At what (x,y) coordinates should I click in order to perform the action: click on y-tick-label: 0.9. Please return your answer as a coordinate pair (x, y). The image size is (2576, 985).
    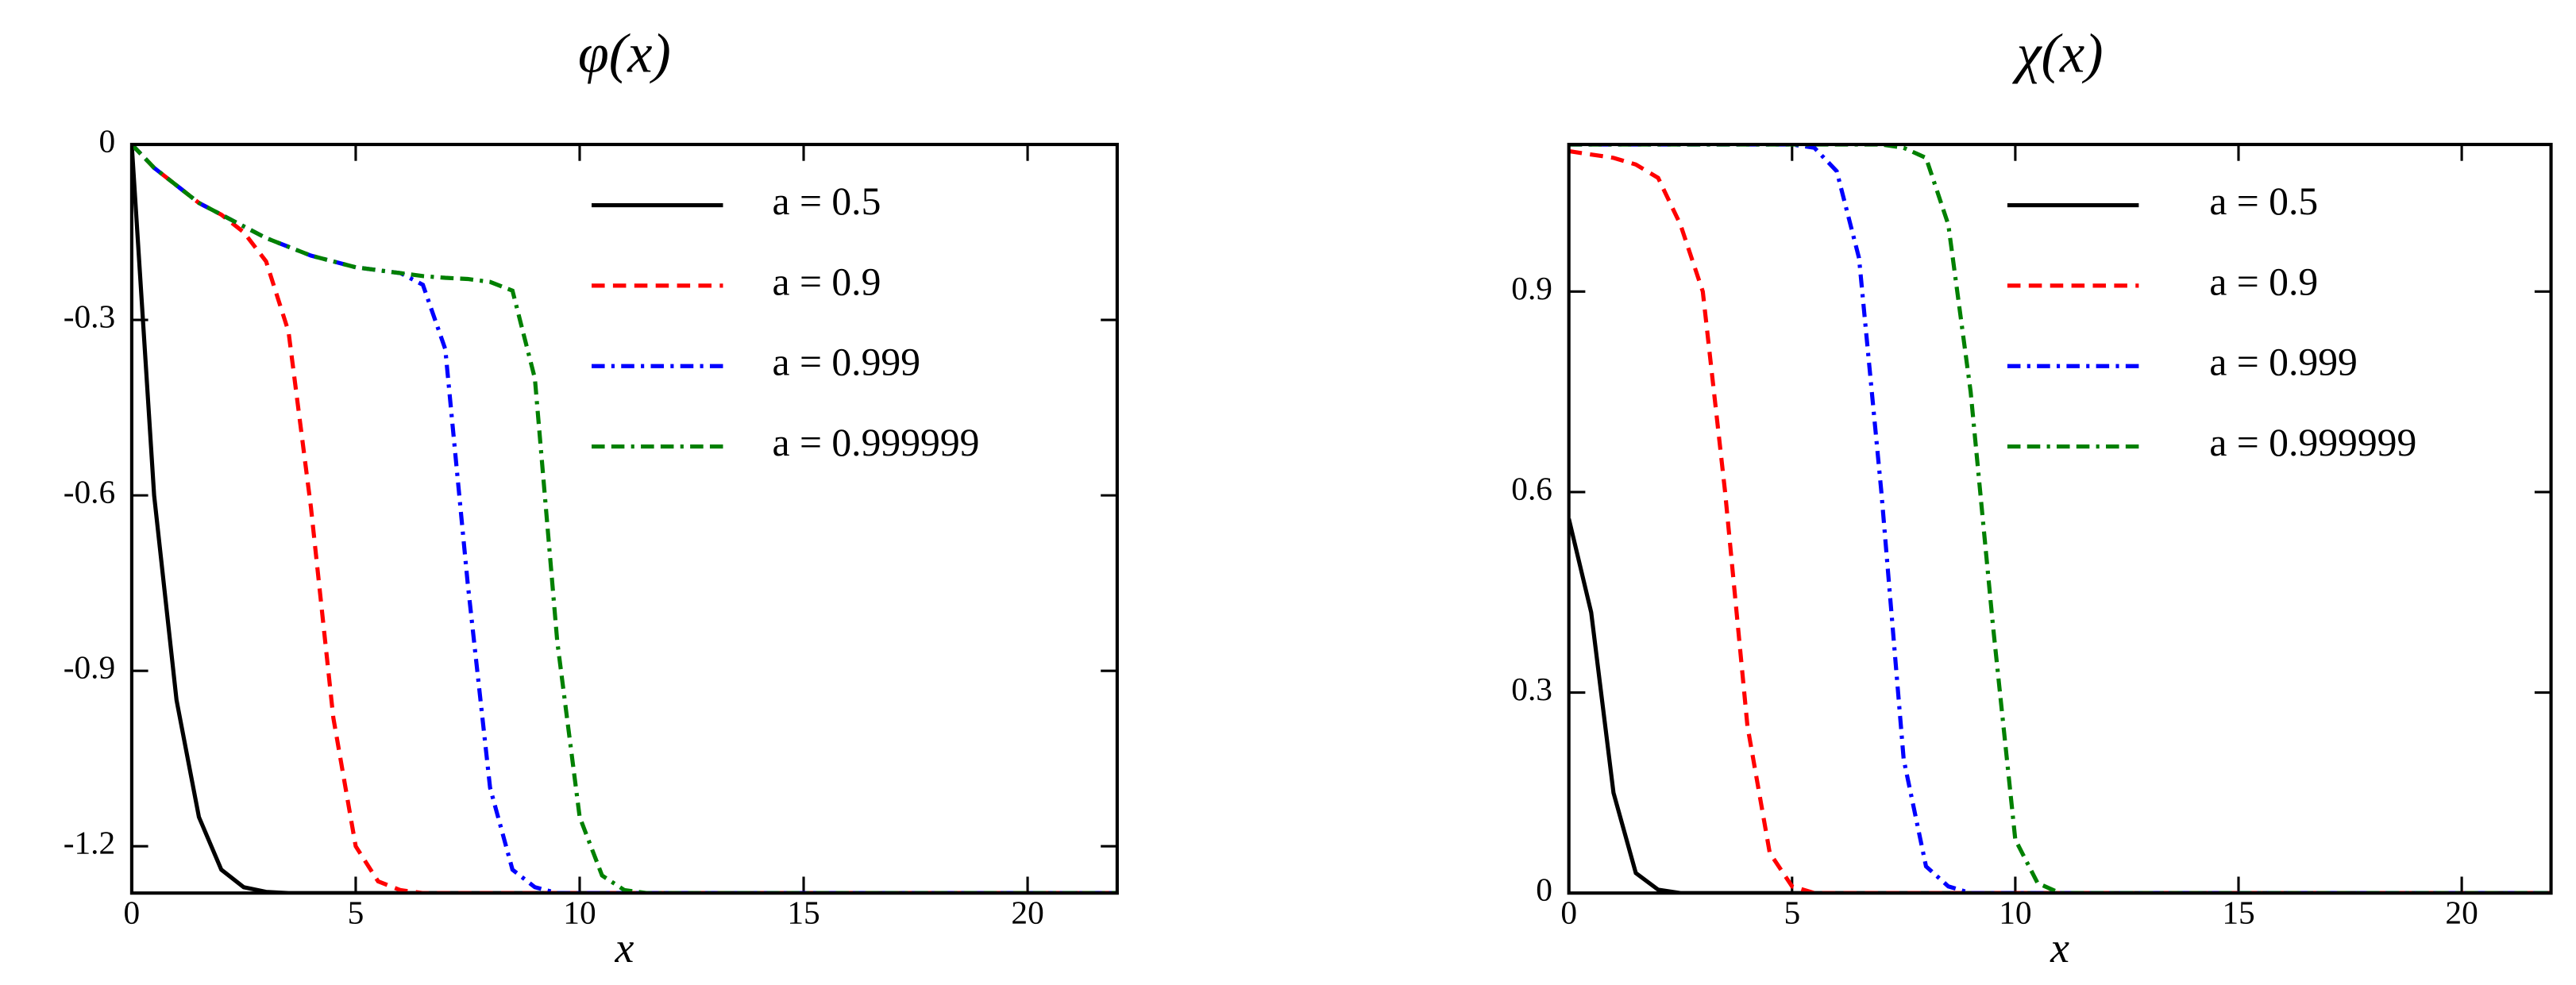
    Looking at the image, I should click on (1531, 288).